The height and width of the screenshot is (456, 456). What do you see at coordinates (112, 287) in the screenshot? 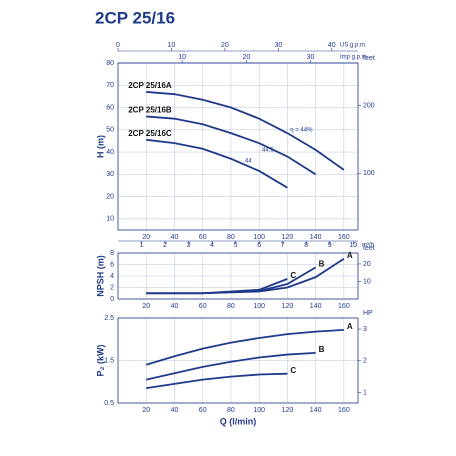
I see `y-tick-label: 2` at bounding box center [112, 287].